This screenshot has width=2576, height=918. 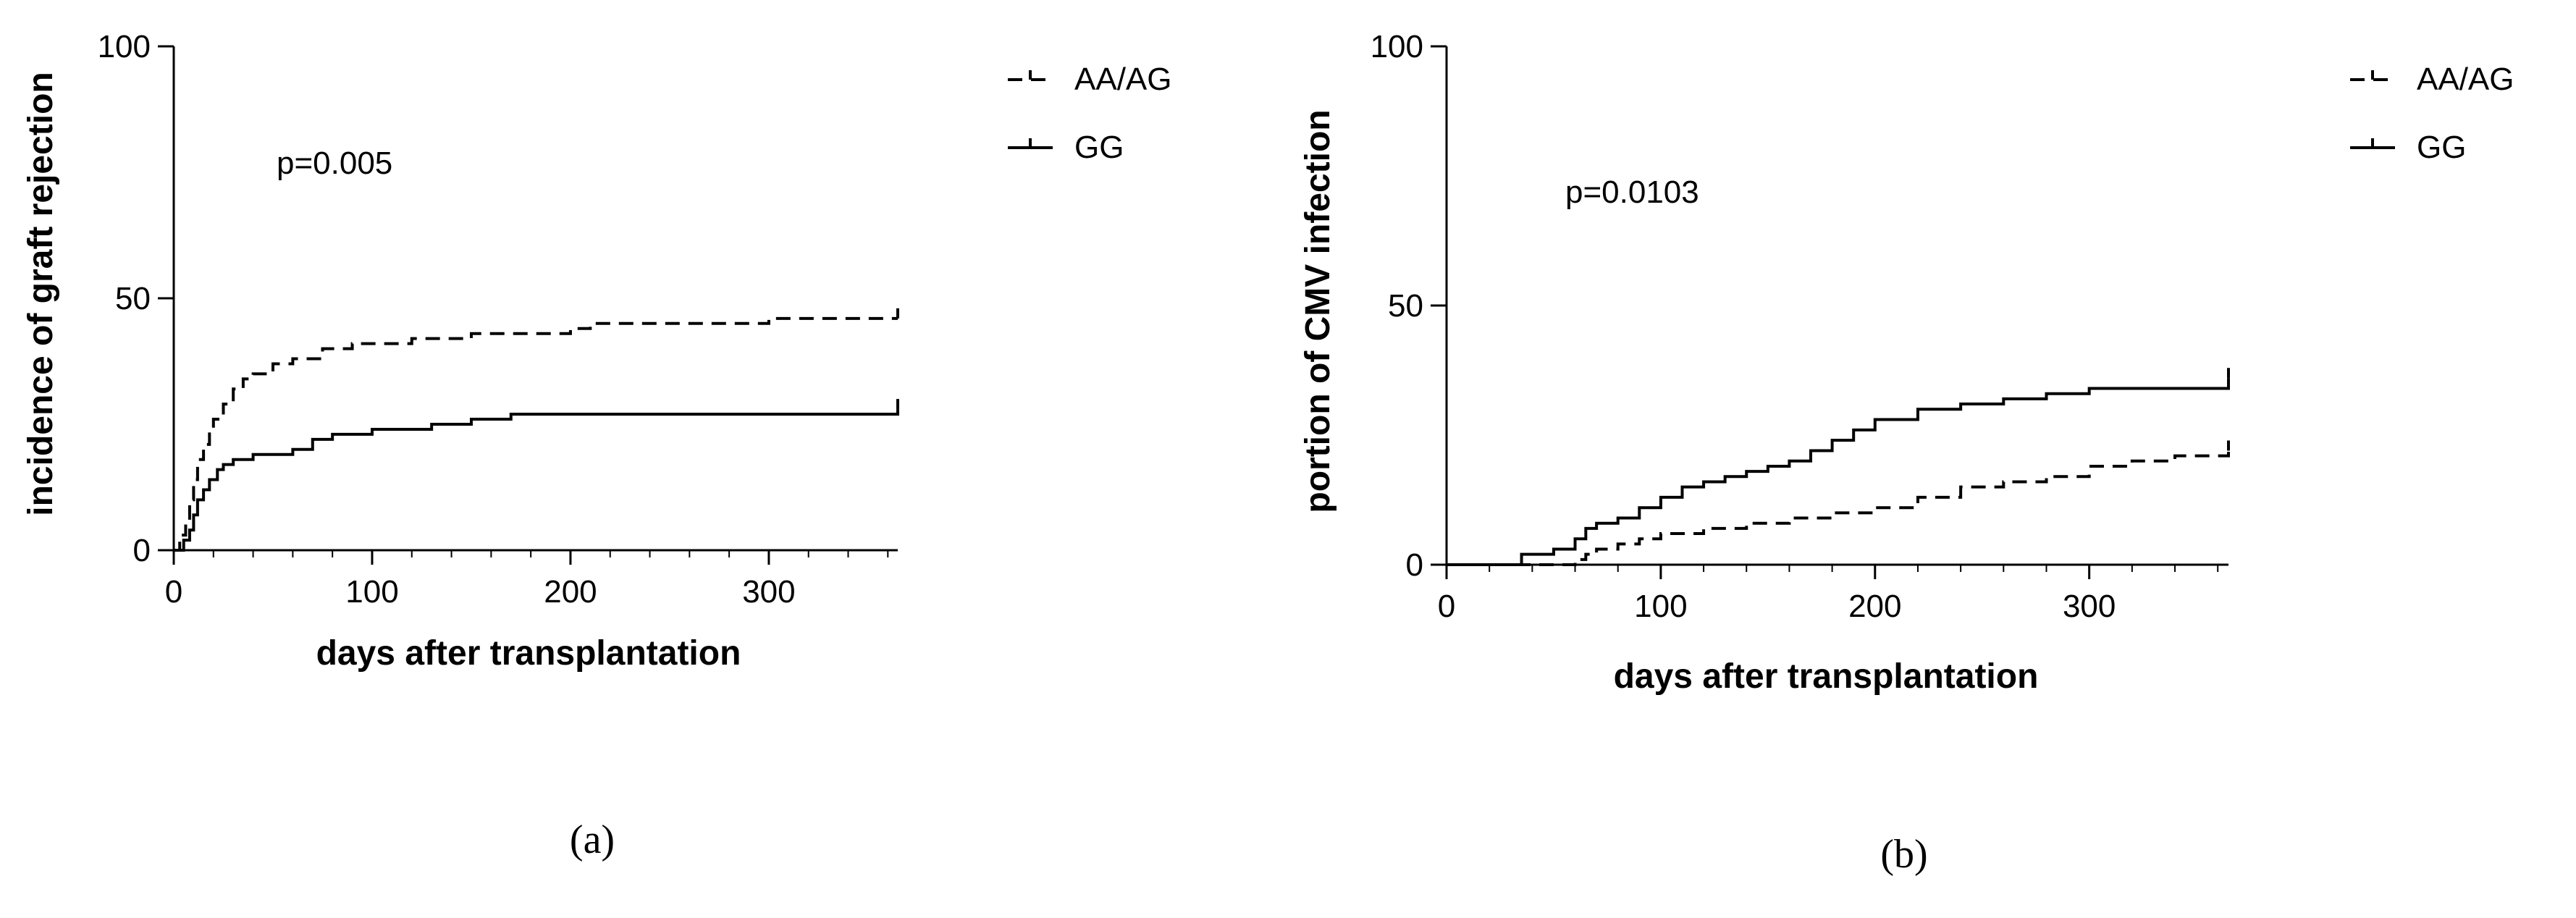 What do you see at coordinates (1090, 113) in the screenshot?
I see `legend-a: AA/AG GG` at bounding box center [1090, 113].